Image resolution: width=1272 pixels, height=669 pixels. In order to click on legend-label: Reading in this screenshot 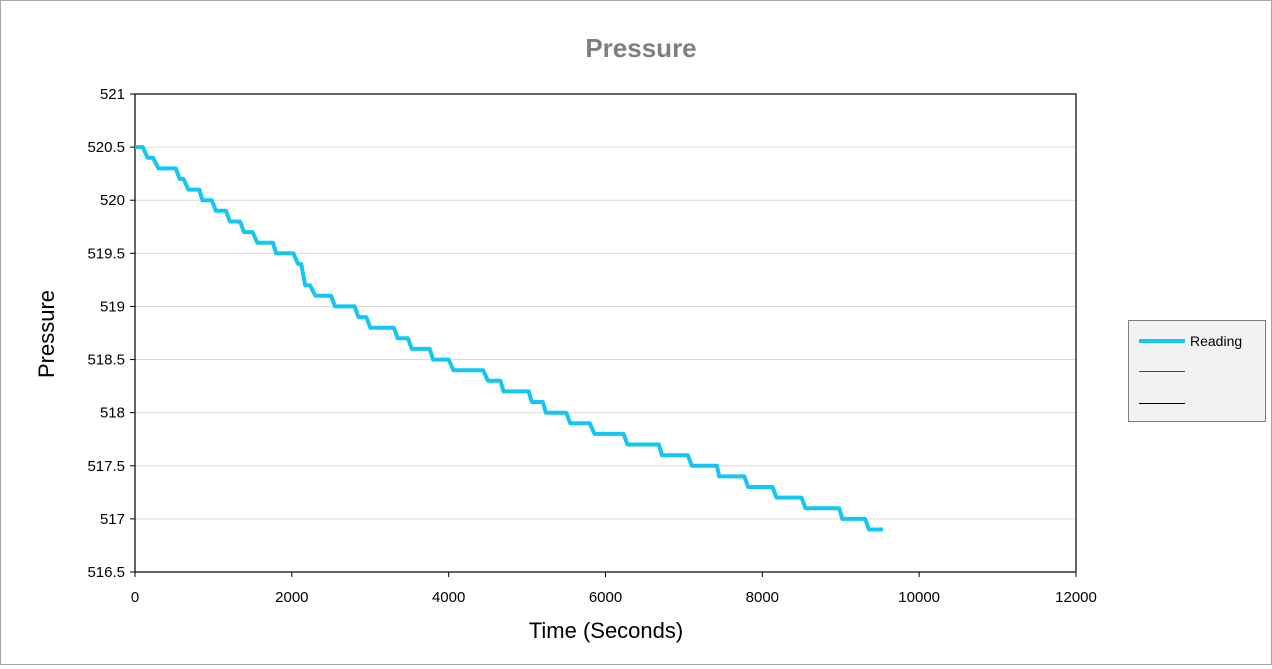, I will do `click(1216, 341)`.